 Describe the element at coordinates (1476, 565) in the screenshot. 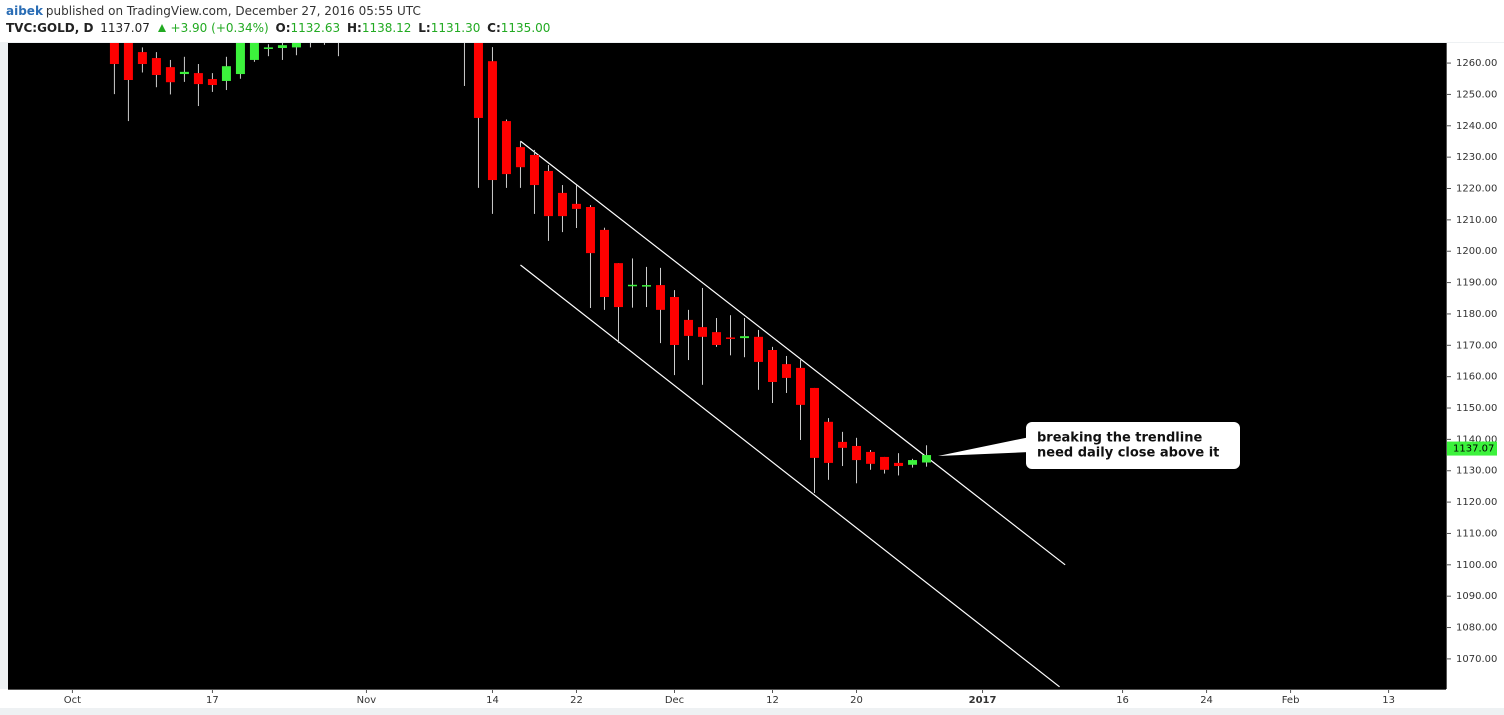

I see `y-tick-label: 1100.00` at that location.